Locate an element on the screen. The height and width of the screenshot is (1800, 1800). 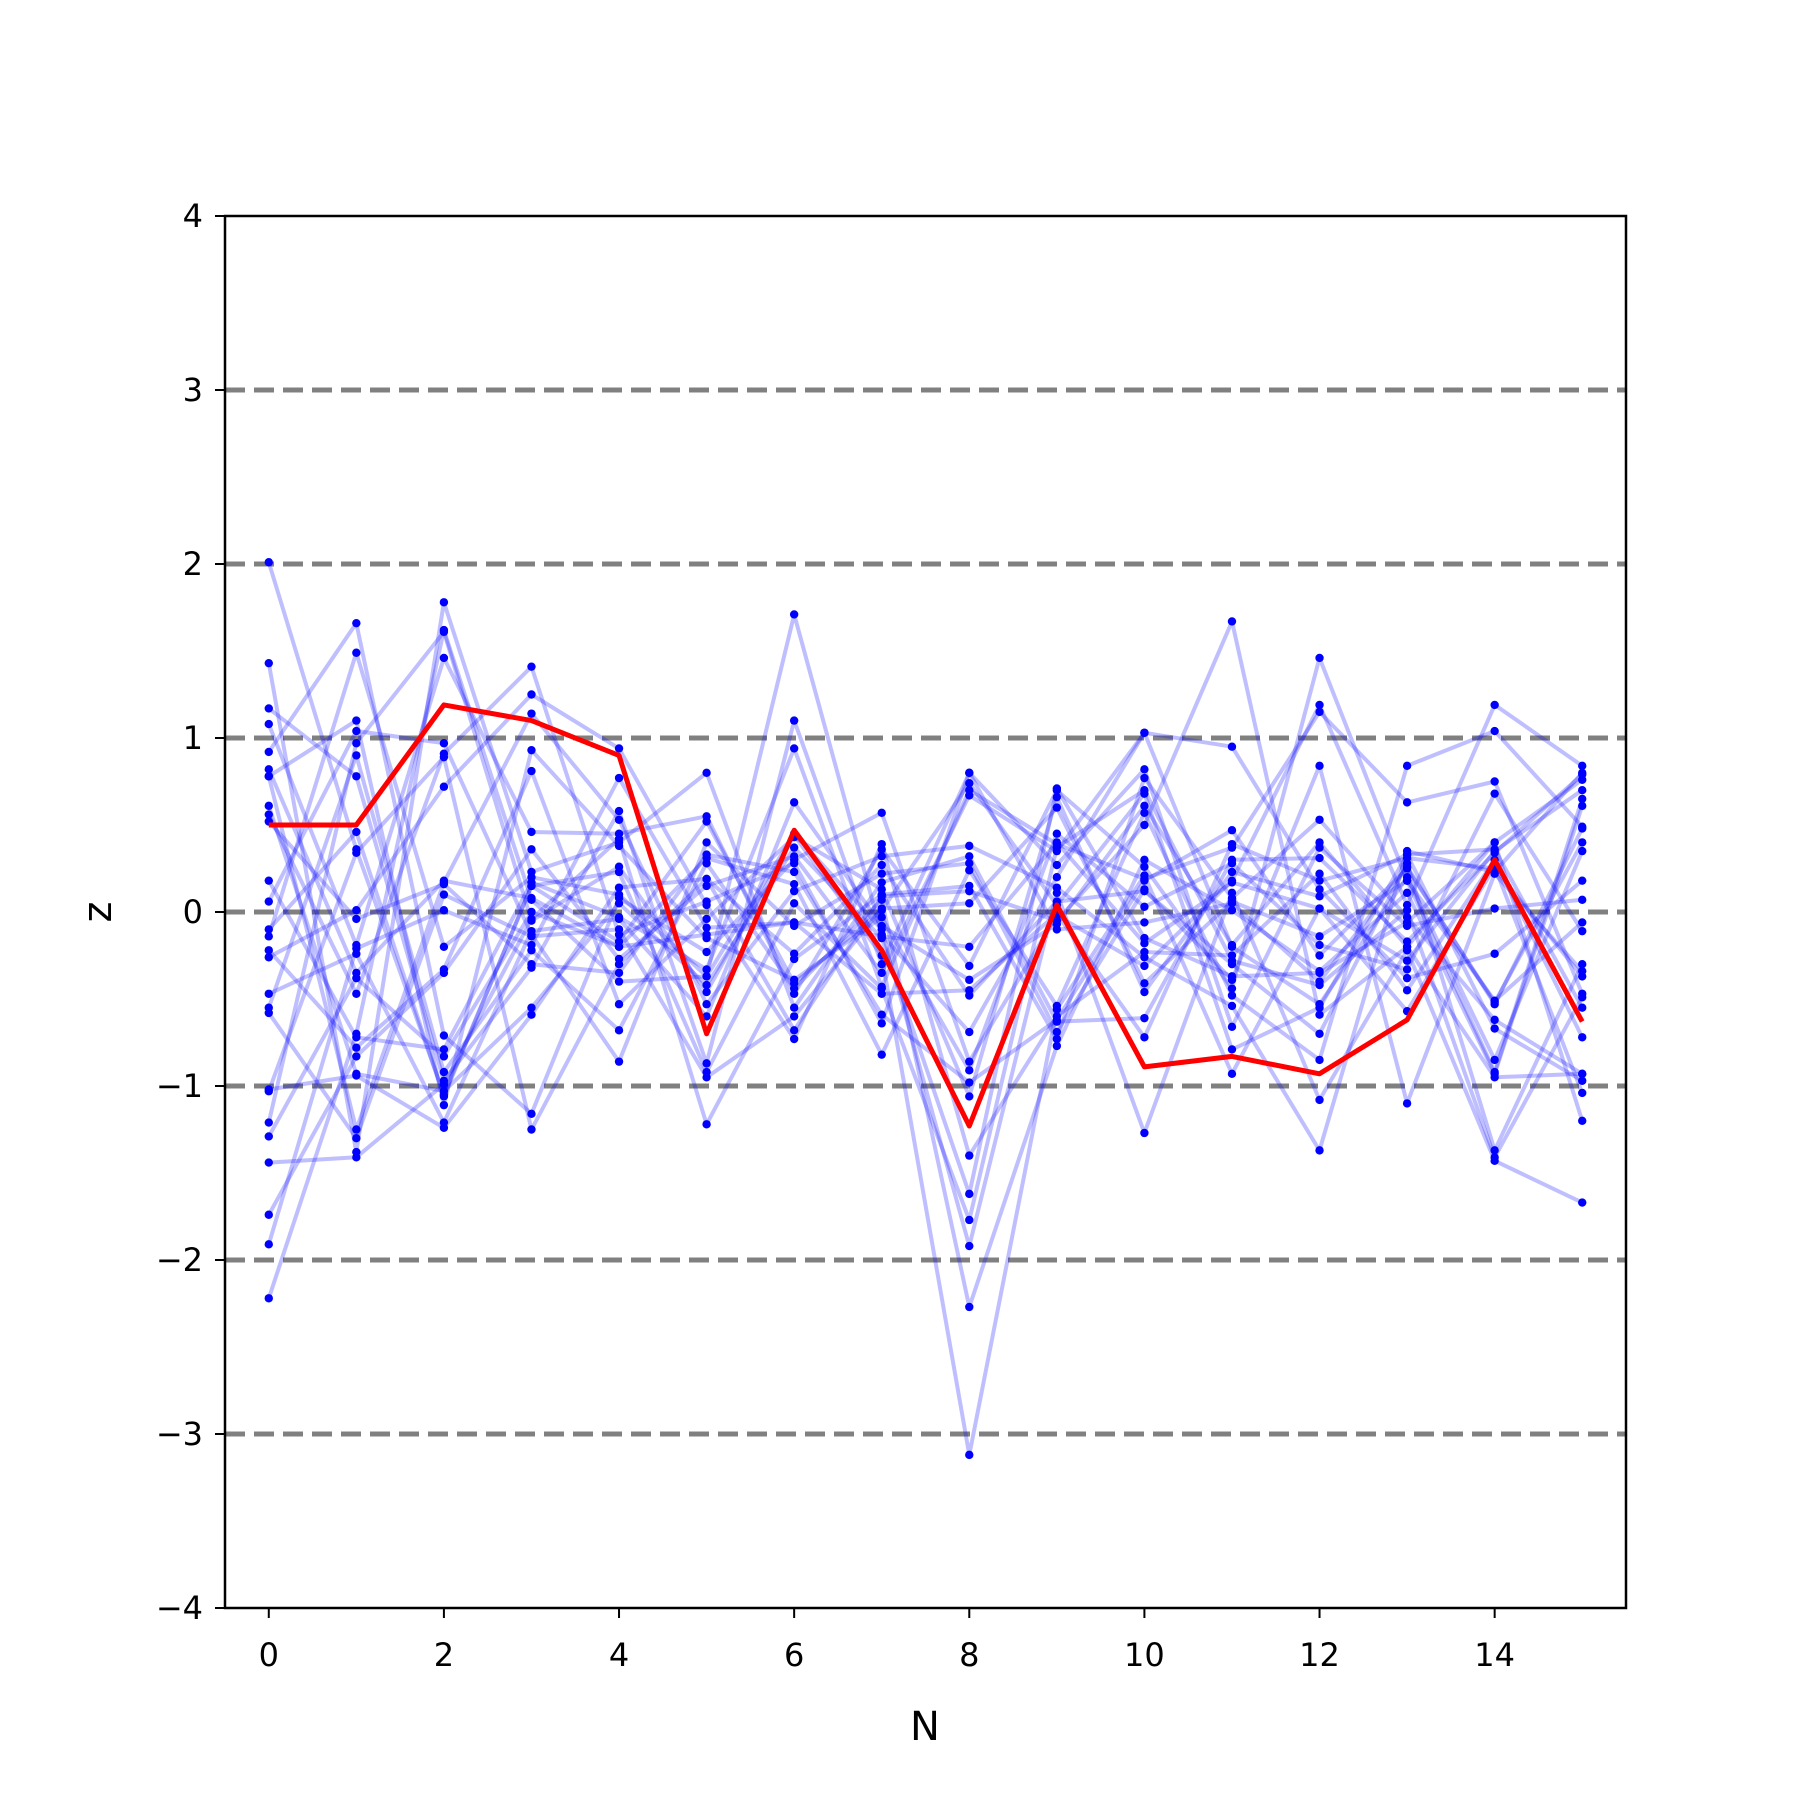
x-tick-label: 10 is located at coordinates (1144, 1655).